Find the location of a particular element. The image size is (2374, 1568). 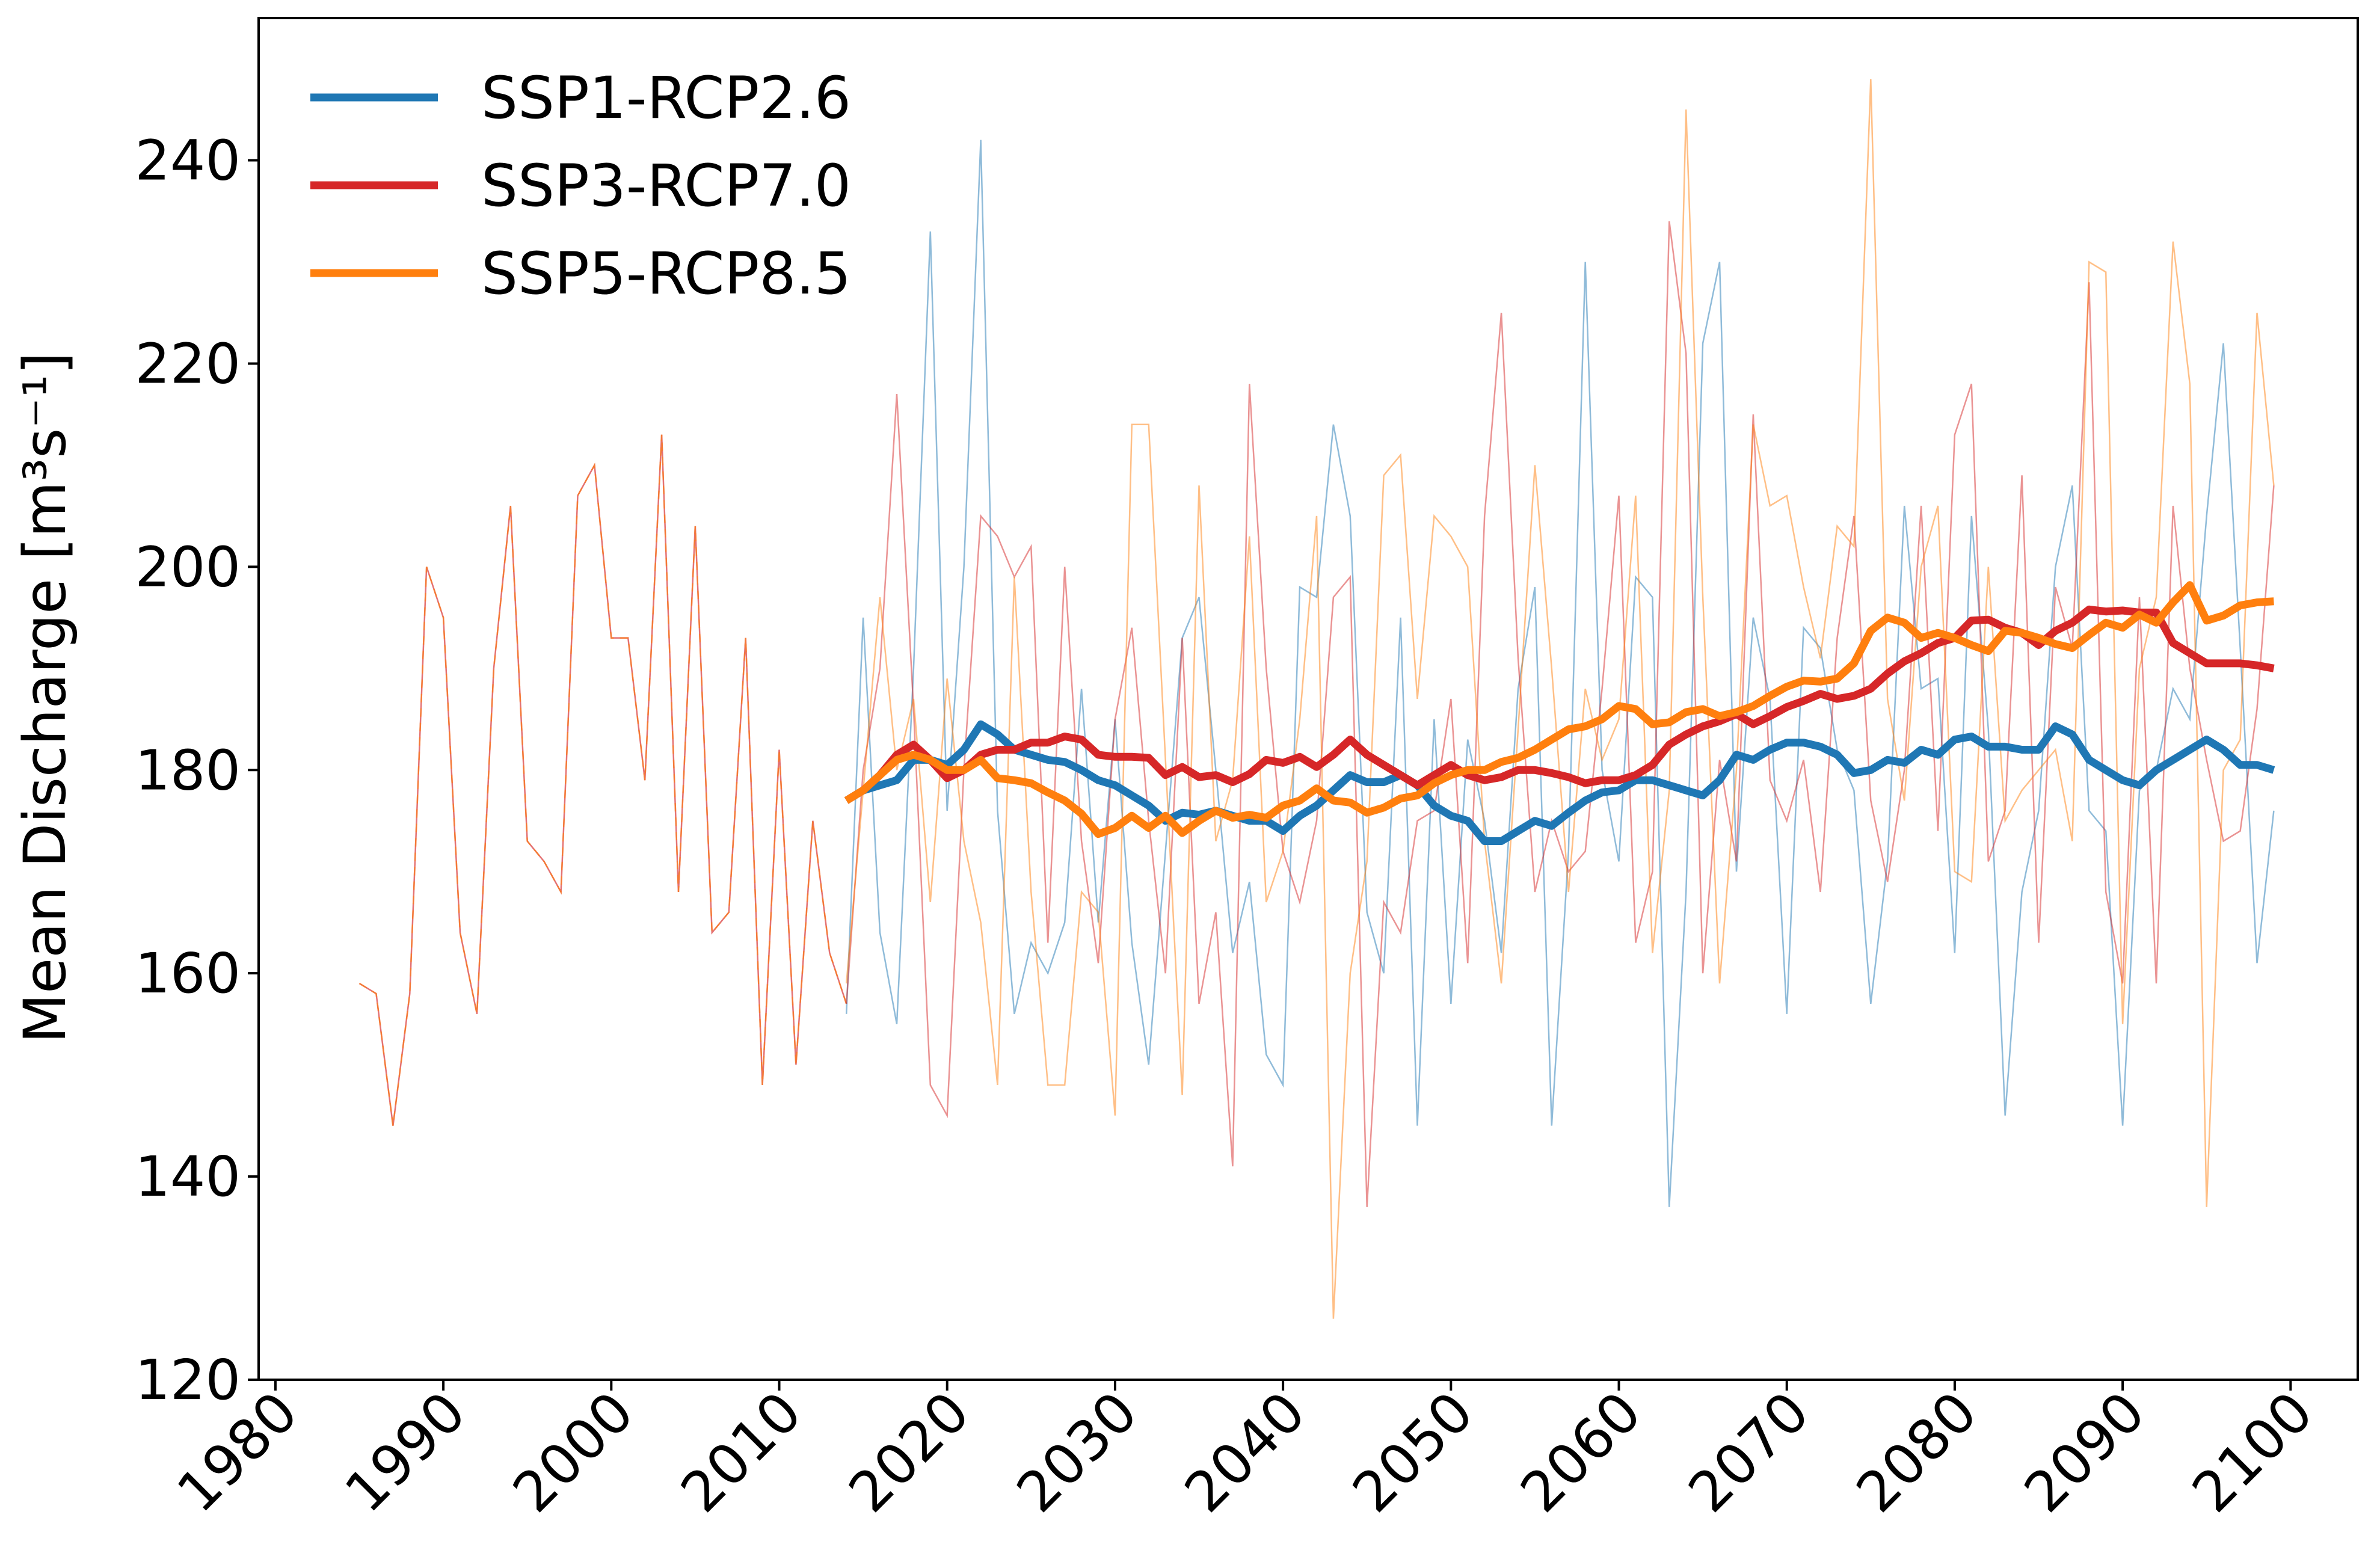

y-tick-label: 180 is located at coordinates (188, 770).